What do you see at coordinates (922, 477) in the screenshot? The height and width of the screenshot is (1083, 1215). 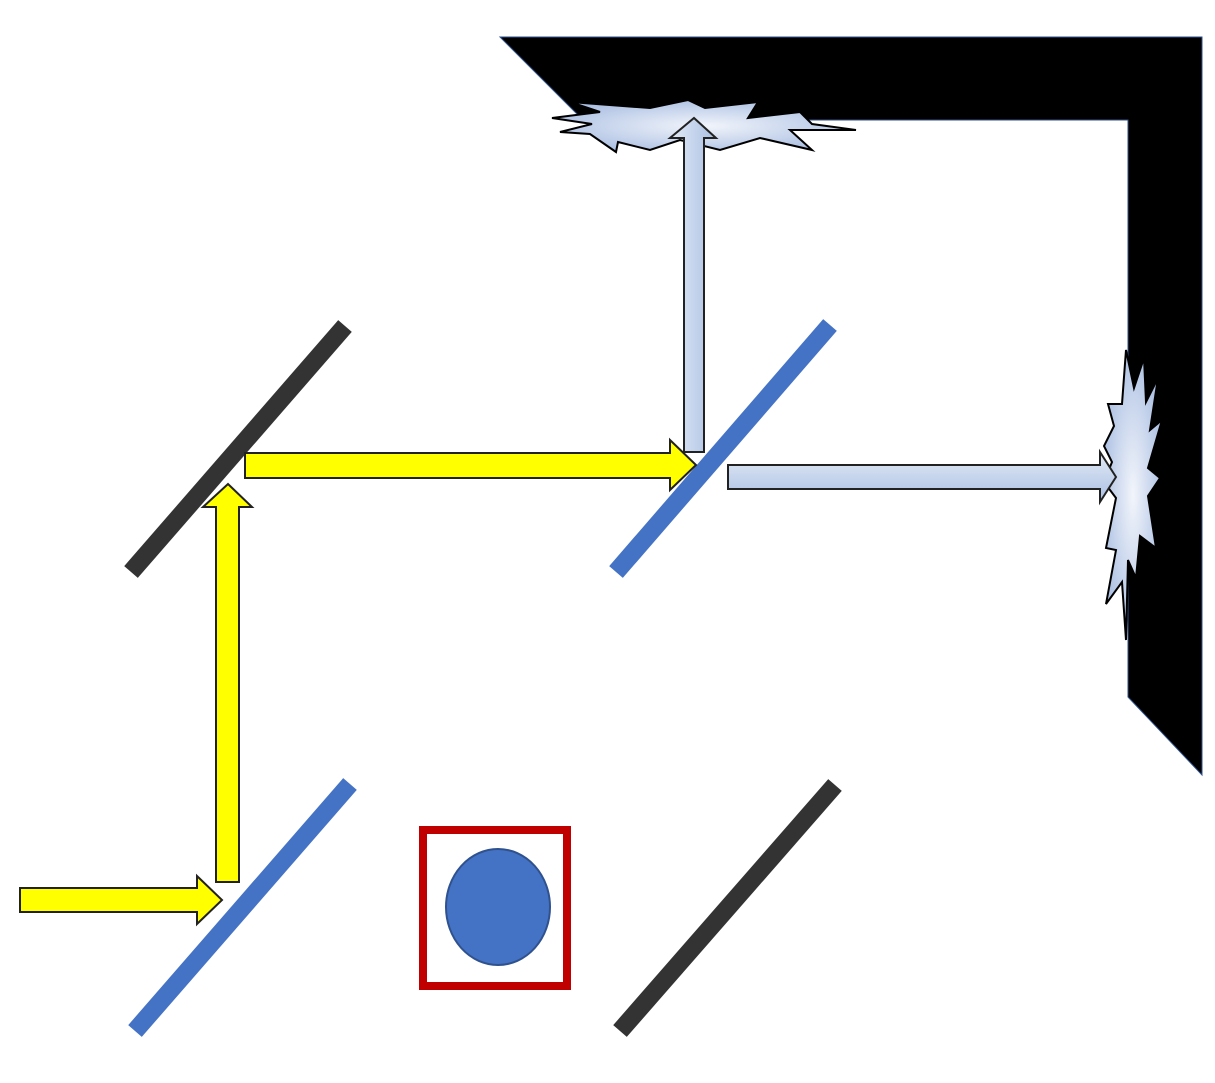 I see `output-beam-right` at bounding box center [922, 477].